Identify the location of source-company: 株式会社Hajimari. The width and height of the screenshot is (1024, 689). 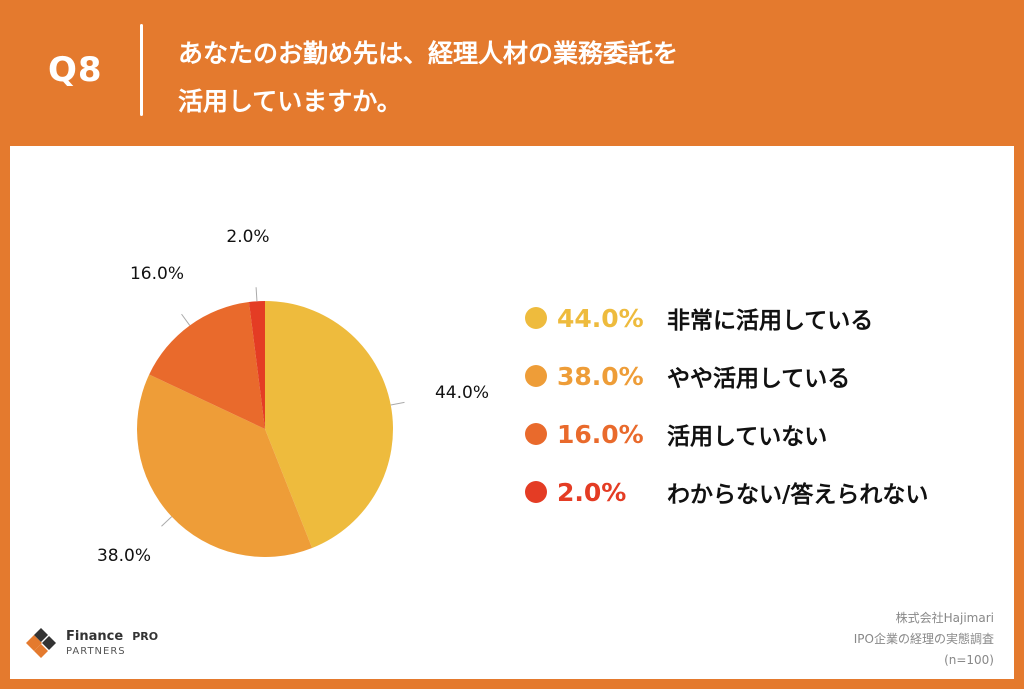
(944, 618).